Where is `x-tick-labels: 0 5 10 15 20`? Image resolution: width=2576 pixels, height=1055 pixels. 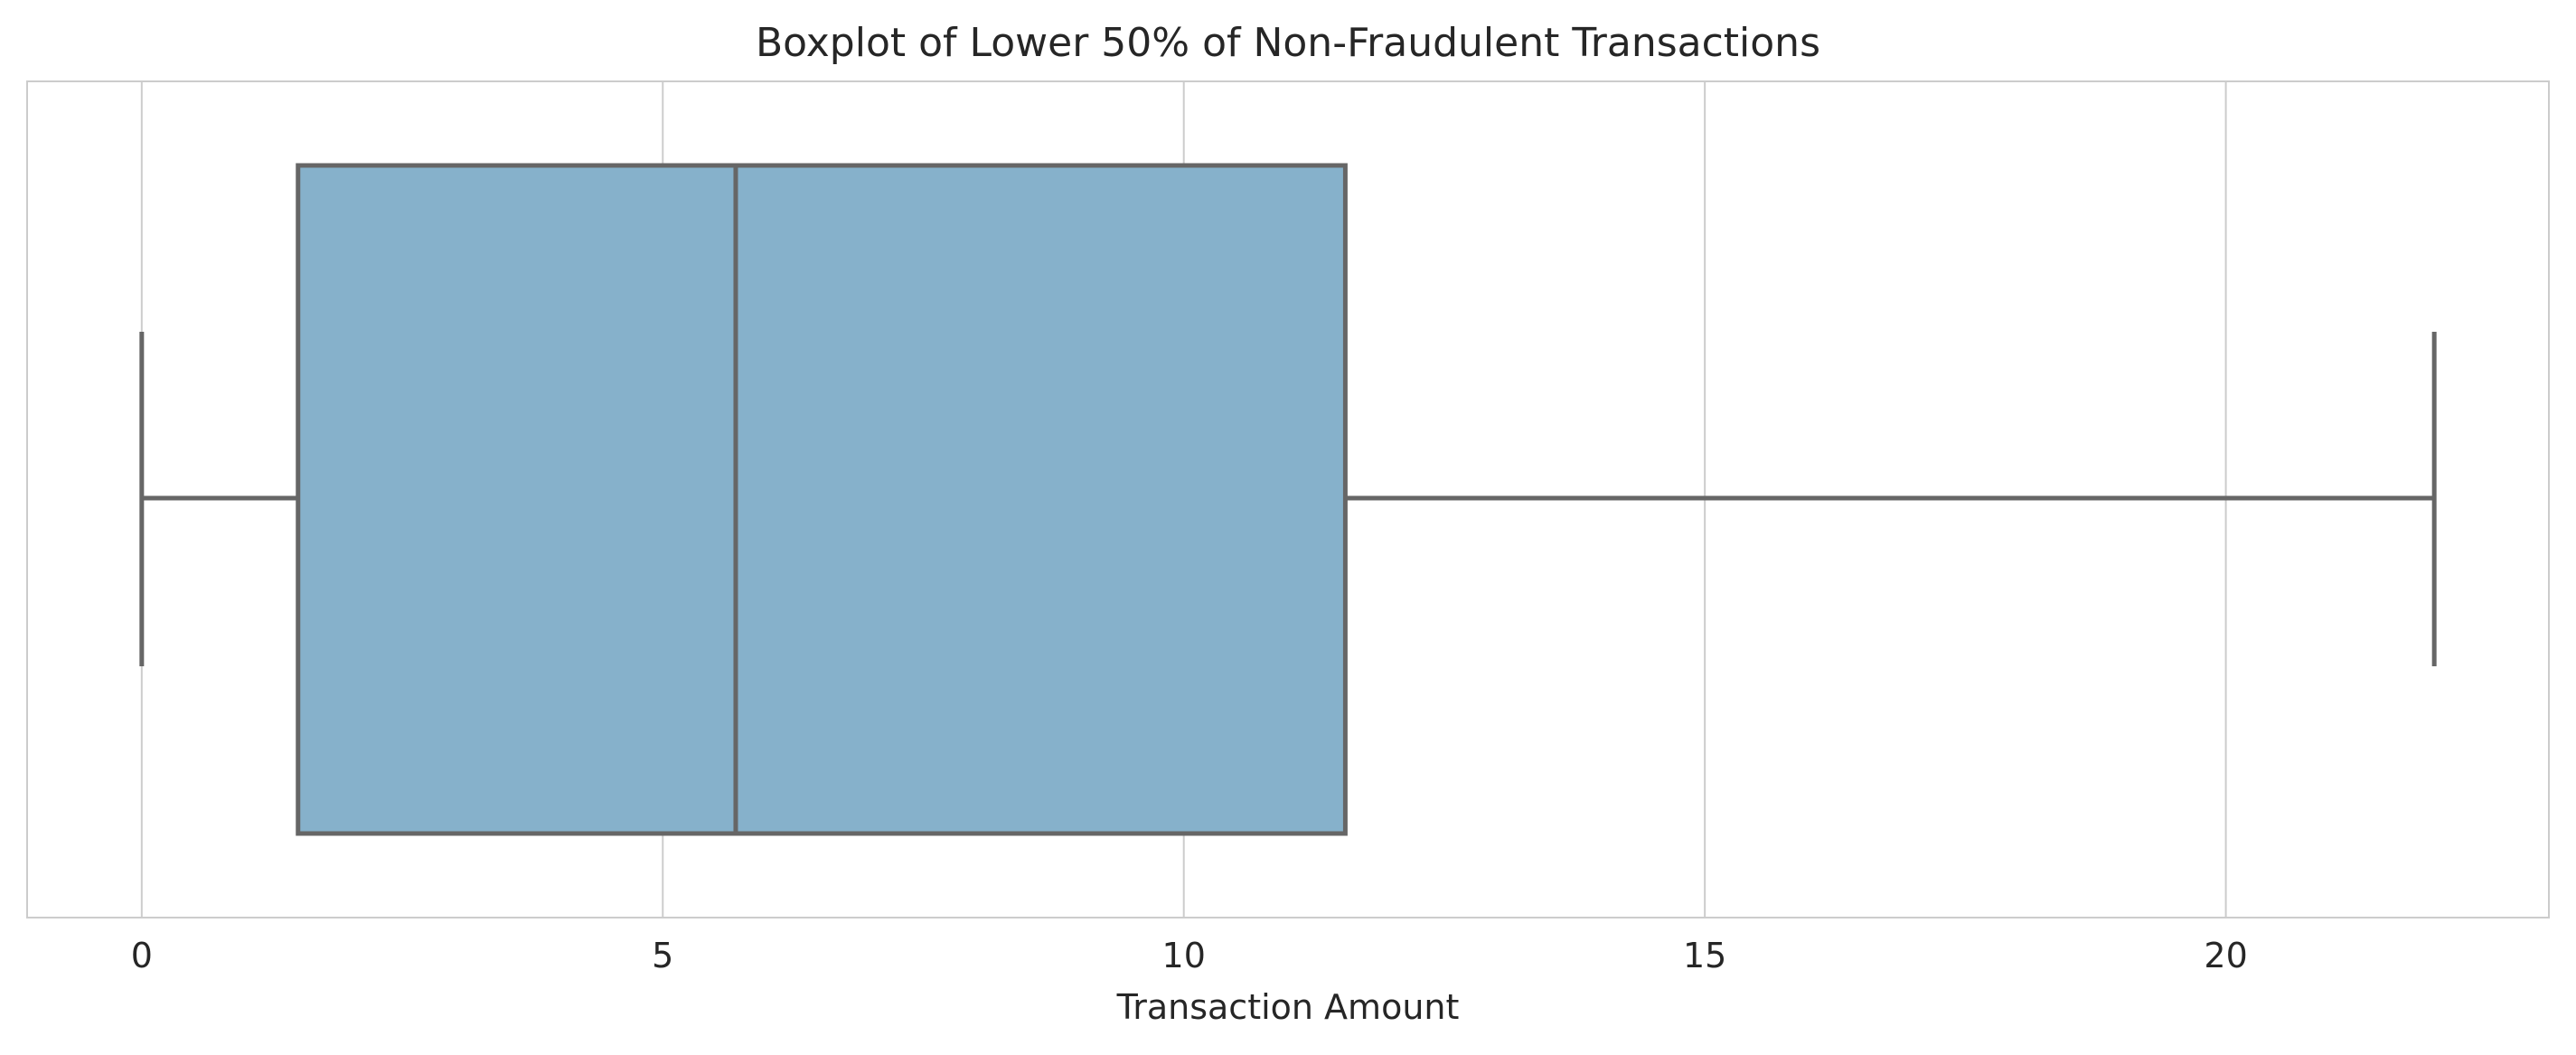 x-tick-labels: 0 5 10 15 20 is located at coordinates (1189, 955).